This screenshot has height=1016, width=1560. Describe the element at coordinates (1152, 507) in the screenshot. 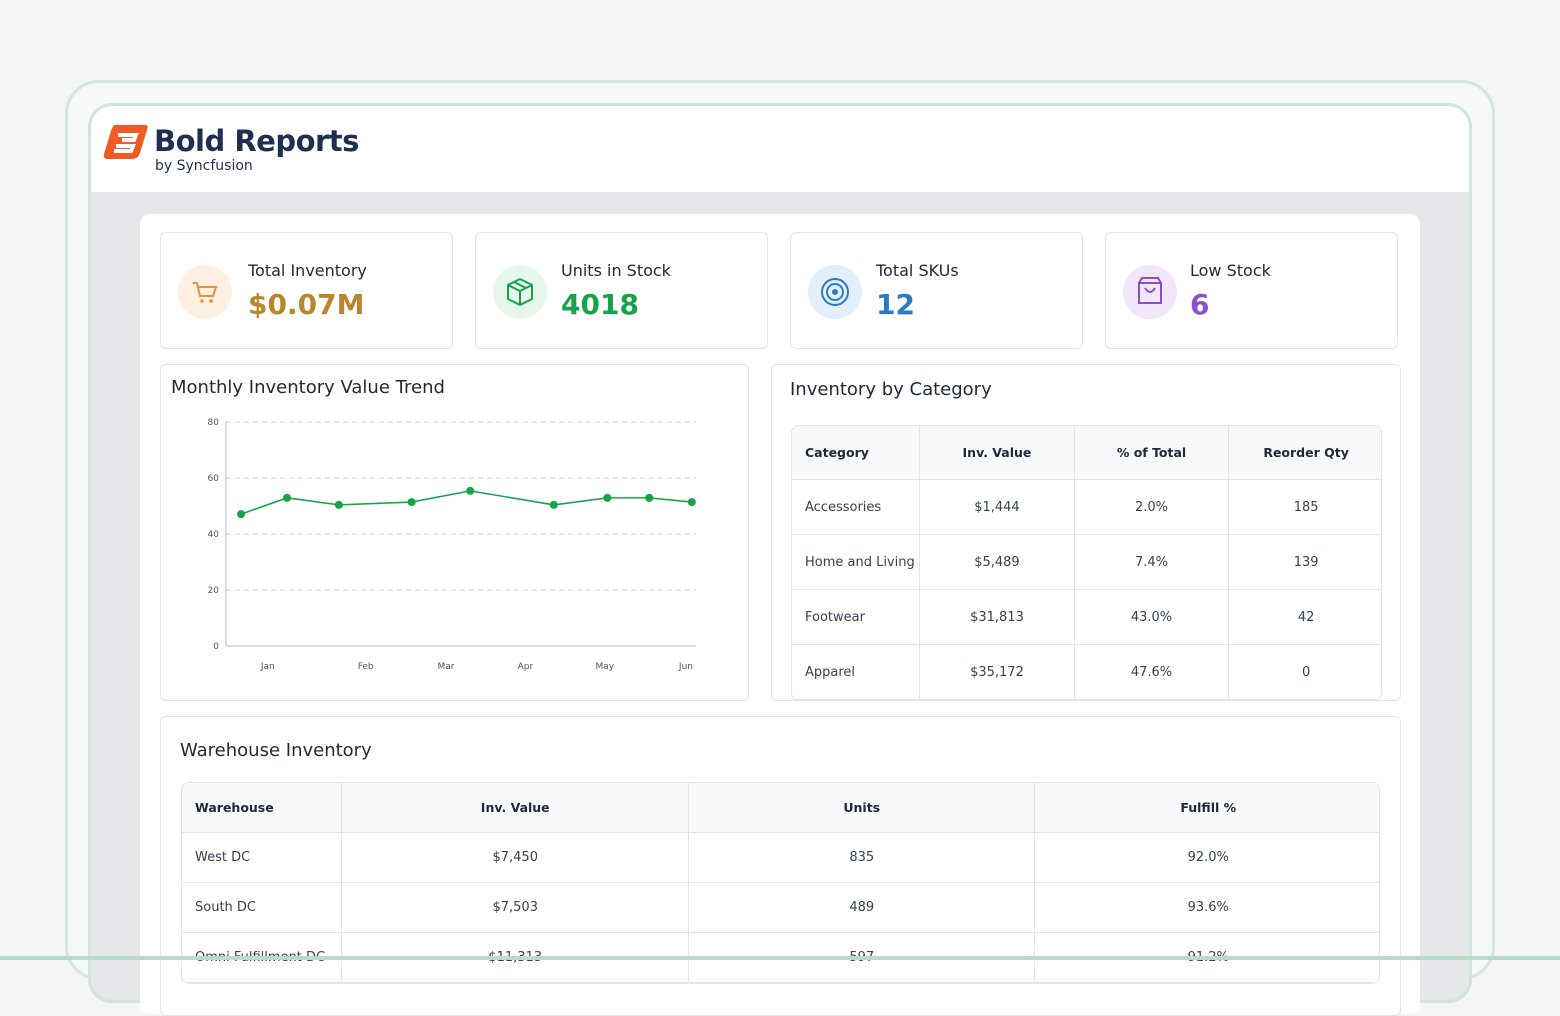

I see `table-cell: 2.0%` at that location.